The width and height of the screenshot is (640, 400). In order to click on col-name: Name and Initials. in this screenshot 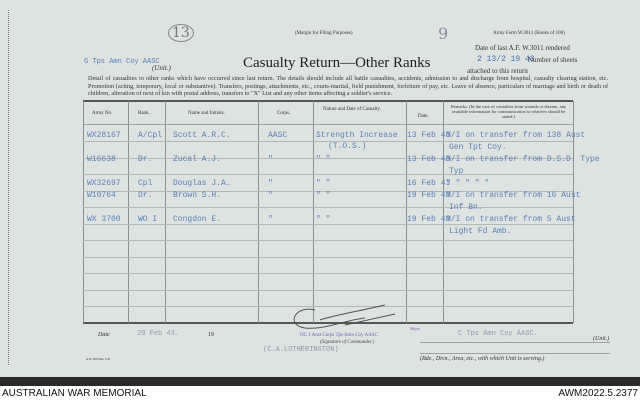, I will do `click(206, 113)`.